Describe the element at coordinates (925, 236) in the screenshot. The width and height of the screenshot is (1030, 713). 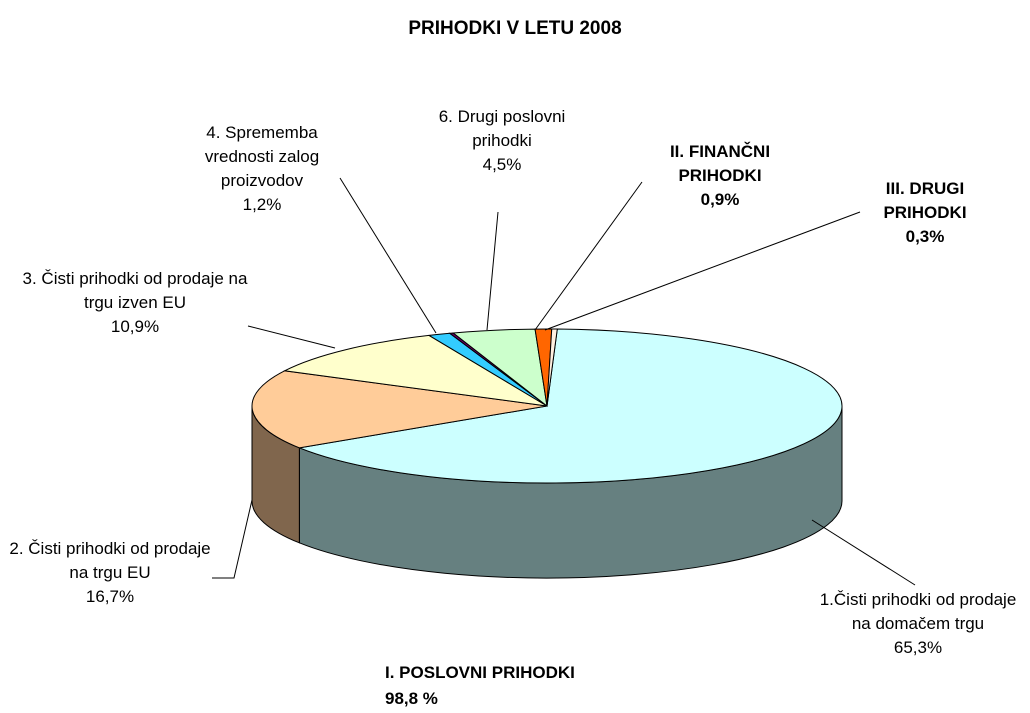
I see `value-label: 0,3%` at that location.